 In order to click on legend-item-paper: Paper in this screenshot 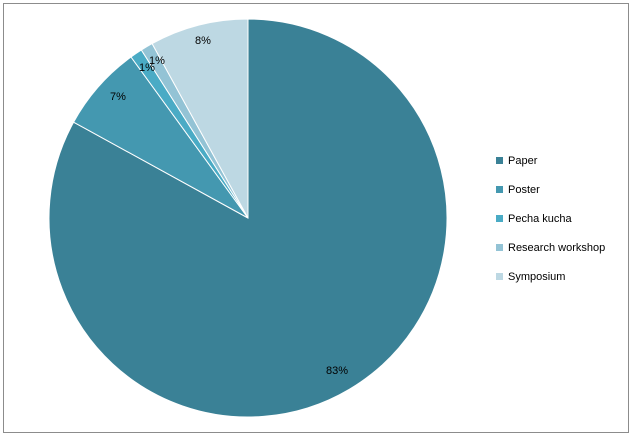, I will do `click(550, 160)`.